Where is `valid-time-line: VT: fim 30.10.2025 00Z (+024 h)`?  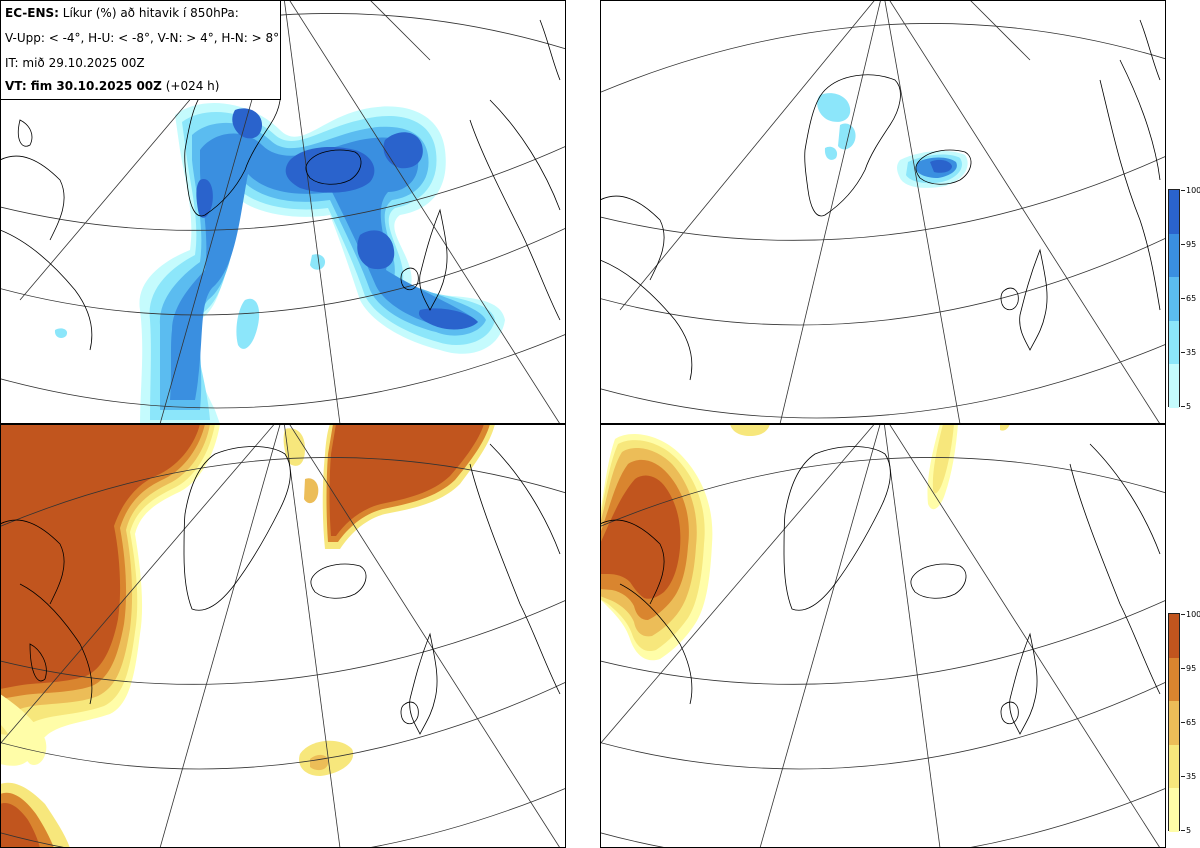 valid-time-line: VT: fim 30.10.2025 00Z (+024 h) is located at coordinates (112, 86).